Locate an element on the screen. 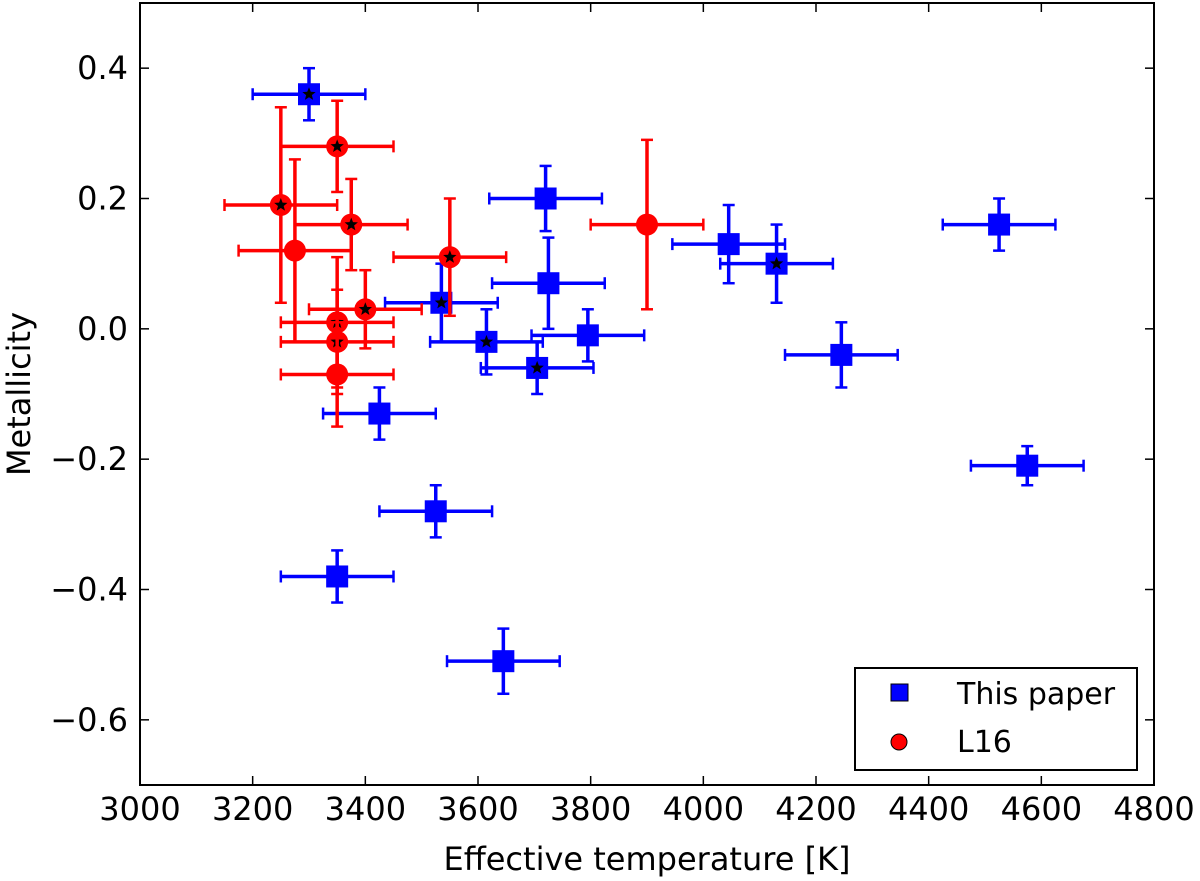  y-tick-label: 0.0 is located at coordinates (102, 329).